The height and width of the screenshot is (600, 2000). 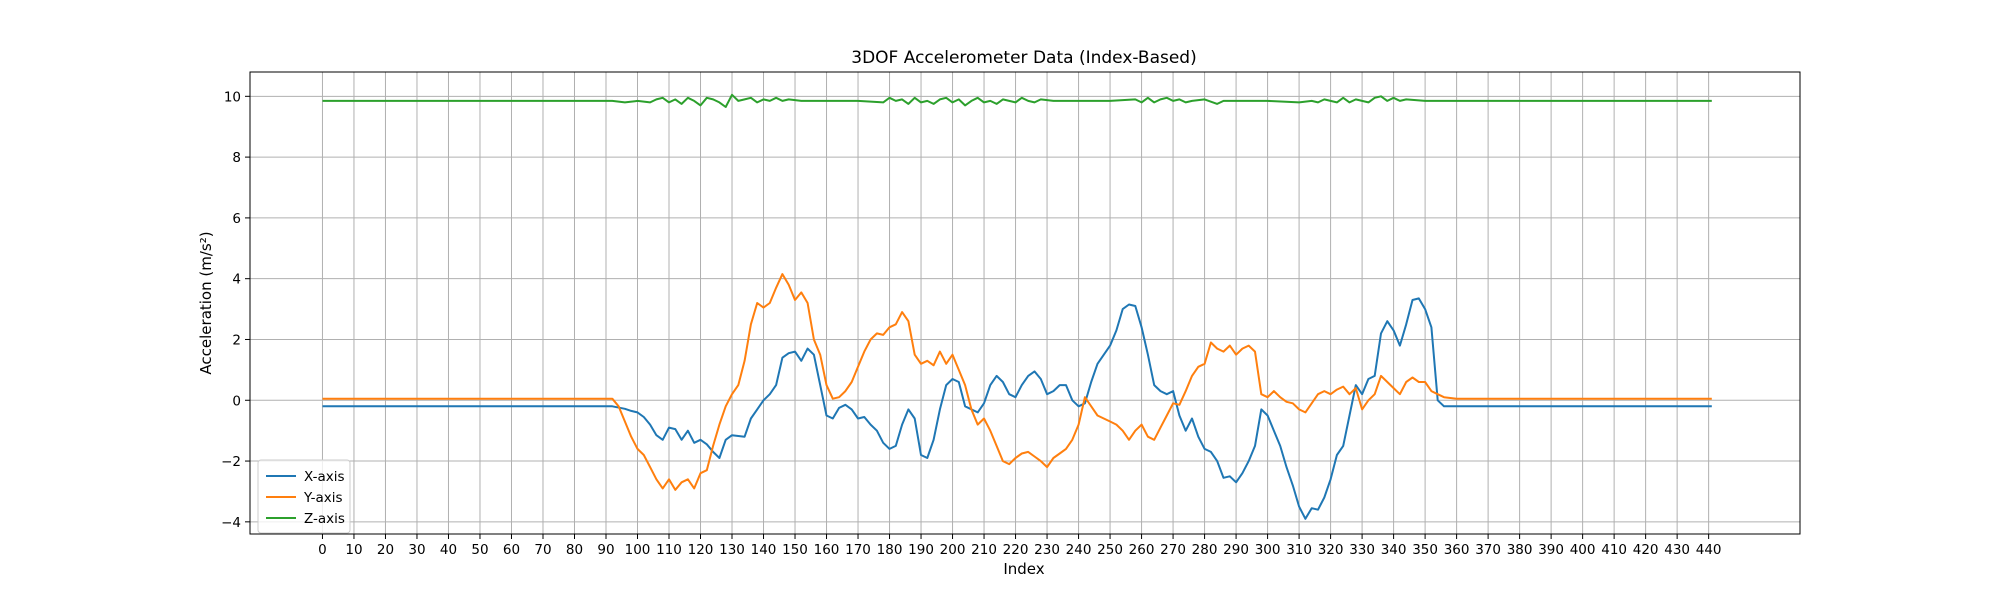 What do you see at coordinates (764, 550) in the screenshot?
I see `x-tick-label: 140` at bounding box center [764, 550].